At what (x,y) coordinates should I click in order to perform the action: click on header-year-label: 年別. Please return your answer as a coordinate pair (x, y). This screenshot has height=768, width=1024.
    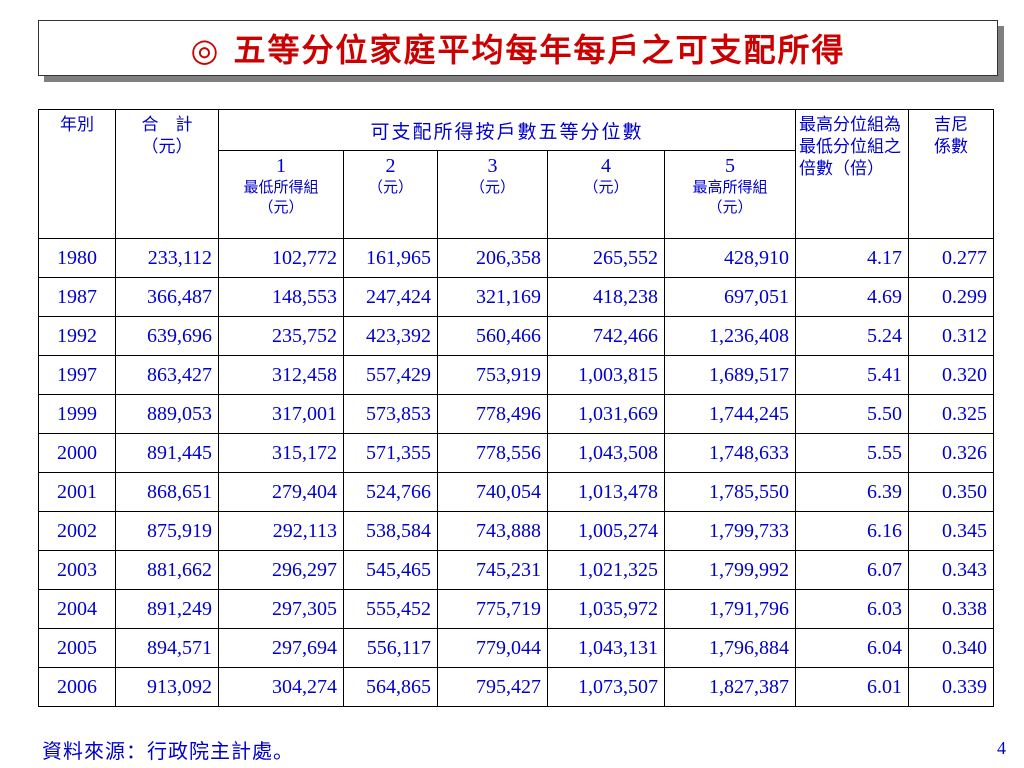
    Looking at the image, I should click on (77, 125).